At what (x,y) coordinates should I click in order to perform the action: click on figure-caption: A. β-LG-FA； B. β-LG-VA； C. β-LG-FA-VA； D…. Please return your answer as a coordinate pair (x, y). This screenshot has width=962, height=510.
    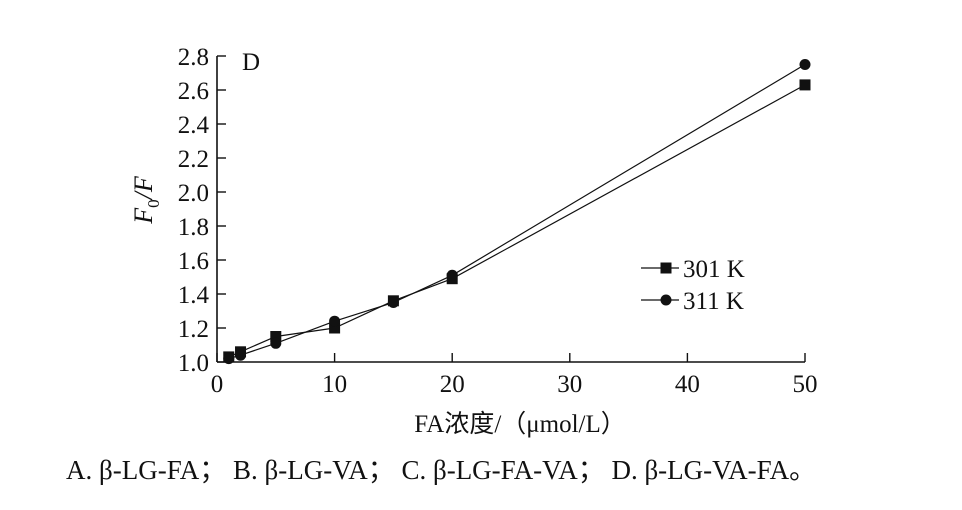
    Looking at the image, I should click on (441, 470).